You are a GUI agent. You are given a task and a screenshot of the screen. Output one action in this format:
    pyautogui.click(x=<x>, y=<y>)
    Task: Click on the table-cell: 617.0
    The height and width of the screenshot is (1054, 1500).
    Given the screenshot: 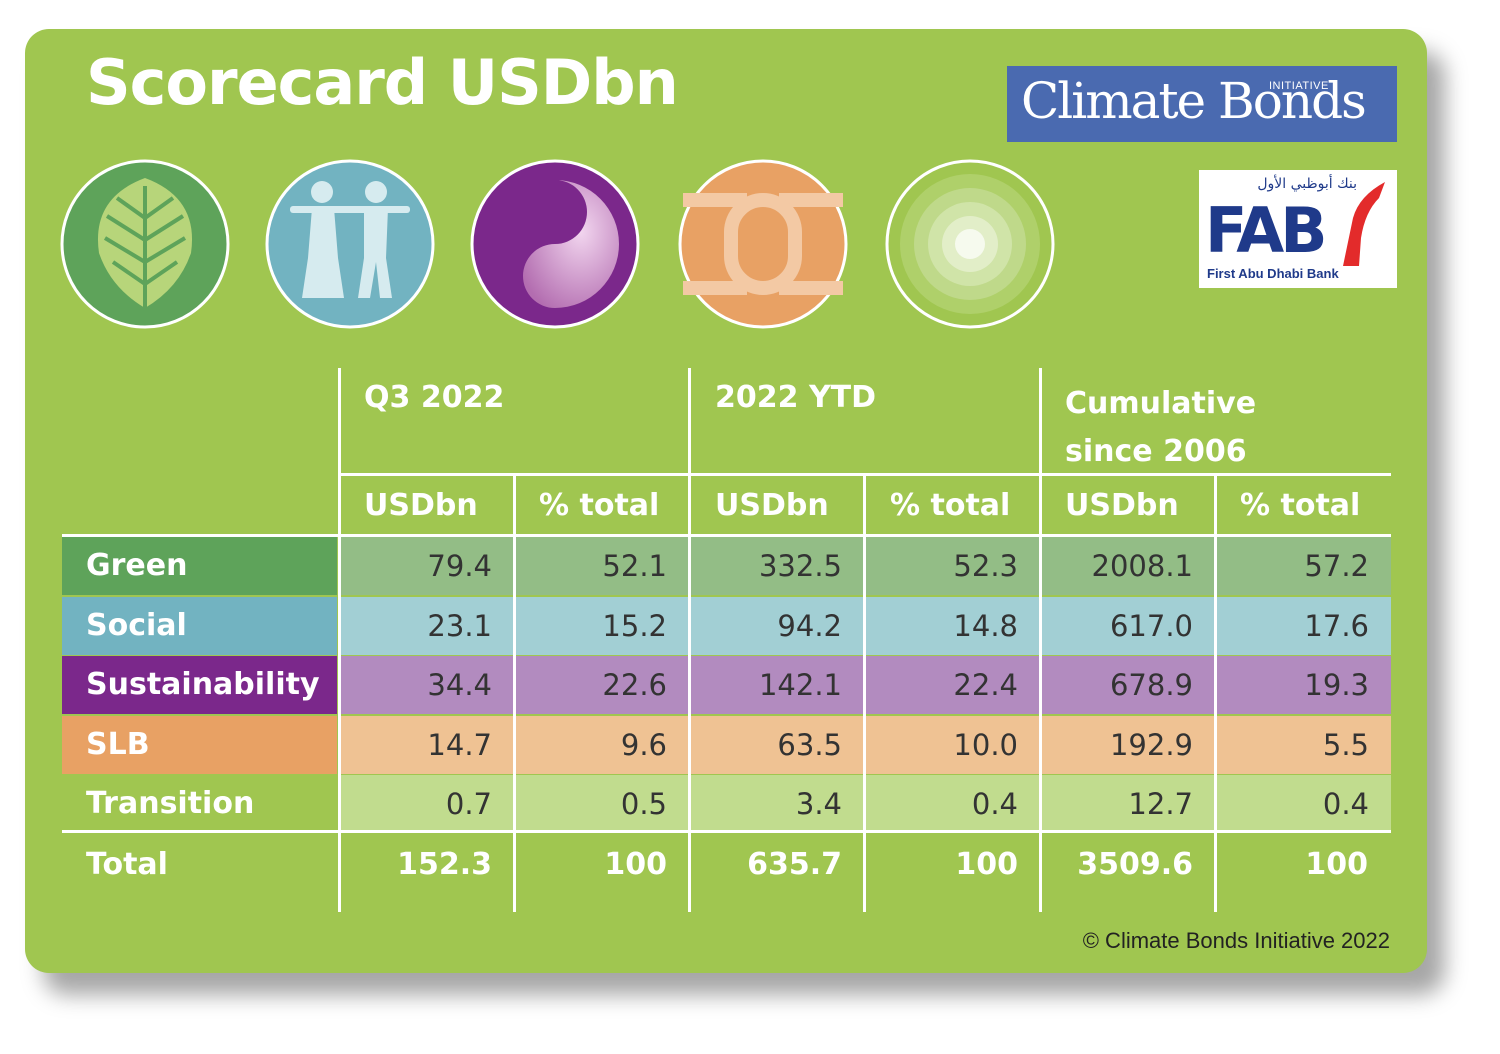 What is the action you would take?
    pyautogui.click(x=1127, y=626)
    